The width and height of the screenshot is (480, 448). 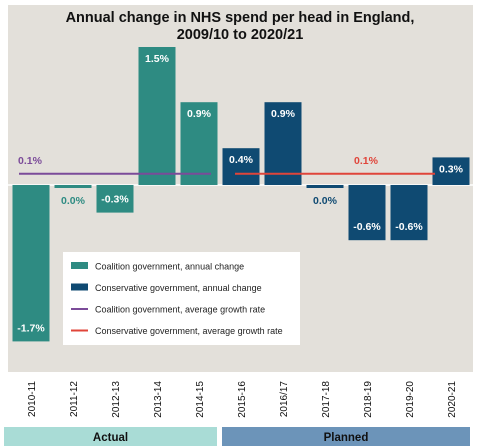 What do you see at coordinates (169, 267) in the screenshot?
I see `legend-label: Coalition government, annual change` at bounding box center [169, 267].